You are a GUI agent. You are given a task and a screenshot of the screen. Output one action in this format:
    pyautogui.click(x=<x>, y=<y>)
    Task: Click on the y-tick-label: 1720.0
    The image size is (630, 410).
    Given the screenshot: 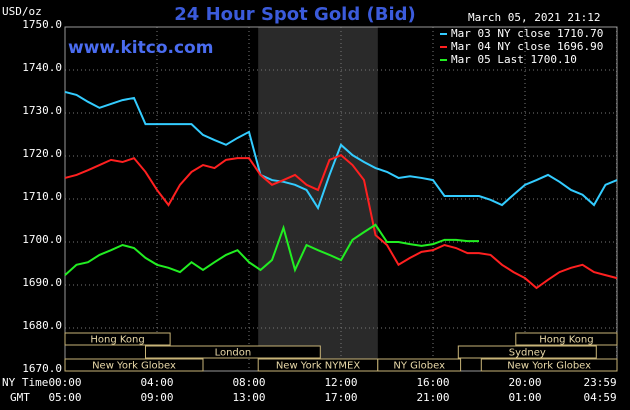 What is the action you would take?
    pyautogui.click(x=42, y=153)
    